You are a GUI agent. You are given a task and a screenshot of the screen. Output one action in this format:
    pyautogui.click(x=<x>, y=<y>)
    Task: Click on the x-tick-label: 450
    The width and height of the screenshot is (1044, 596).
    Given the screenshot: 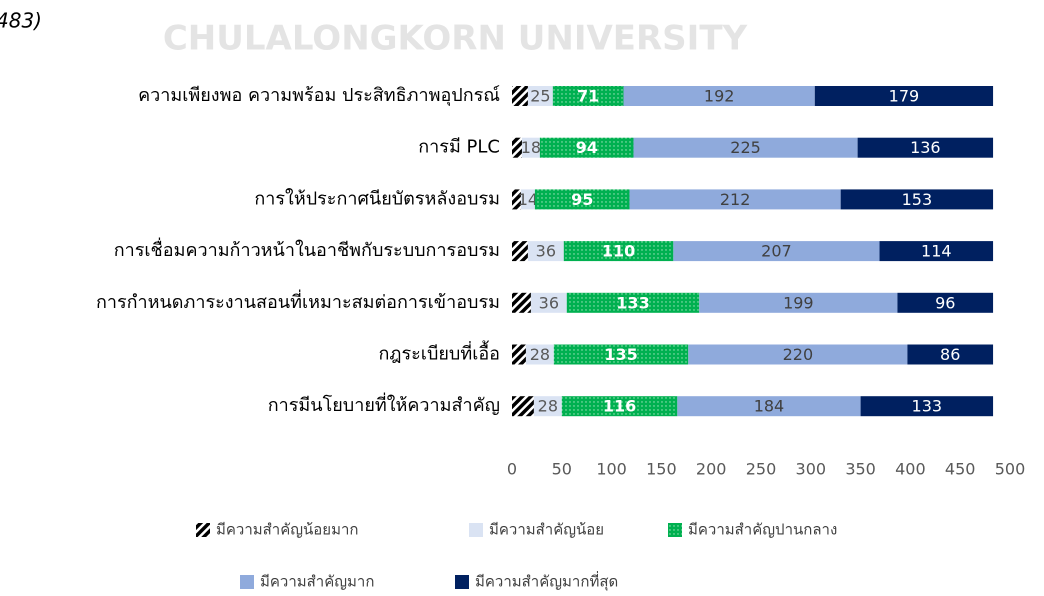 What is the action you would take?
    pyautogui.click(x=960, y=469)
    